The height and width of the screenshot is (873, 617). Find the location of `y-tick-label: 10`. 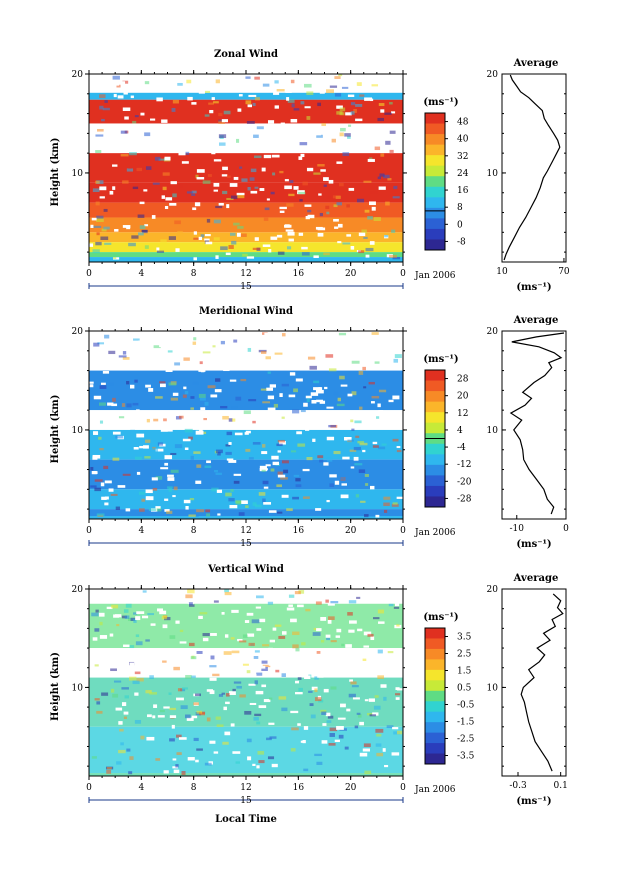

y-tick-label: 10 is located at coordinates (78, 174).